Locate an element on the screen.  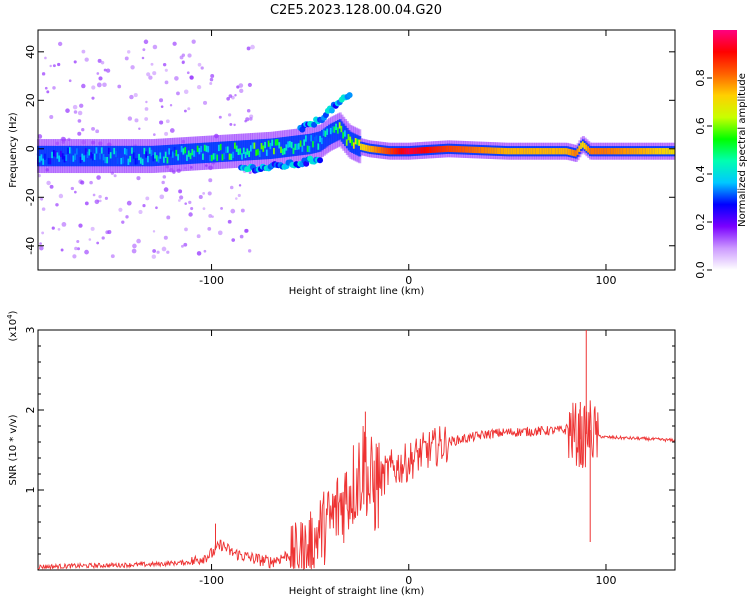
y-tick-label: 0 is located at coordinates (30, 148).